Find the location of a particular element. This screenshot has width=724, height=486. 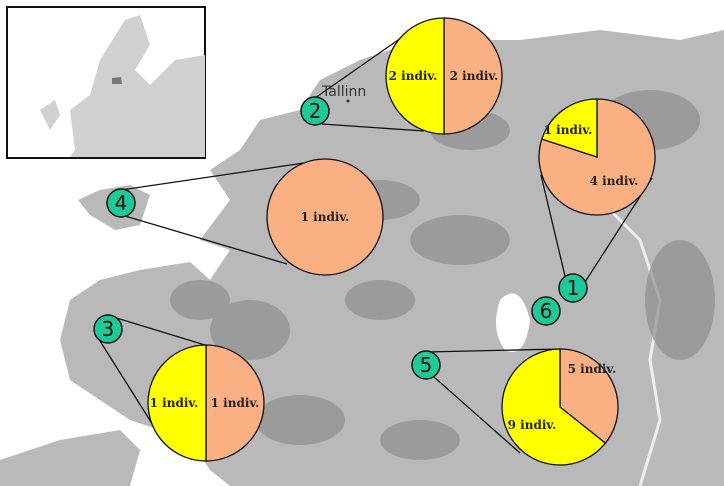

site-marker-6: 6 is located at coordinates (546, 311).